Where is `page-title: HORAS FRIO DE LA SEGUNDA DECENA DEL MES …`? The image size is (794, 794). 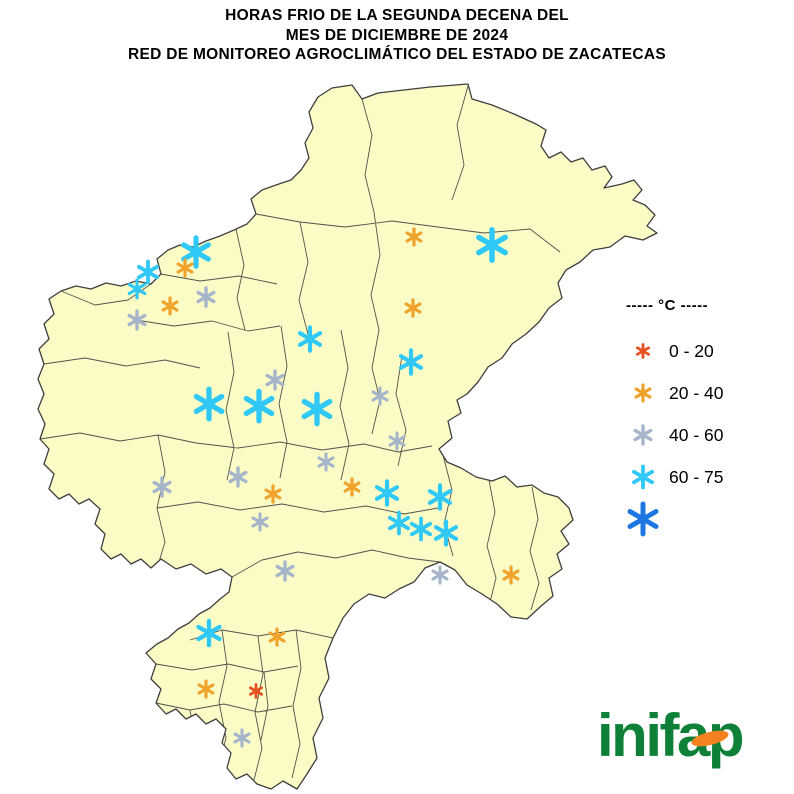 page-title: HORAS FRIO DE LA SEGUNDA DECENA DEL MES … is located at coordinates (397, 35).